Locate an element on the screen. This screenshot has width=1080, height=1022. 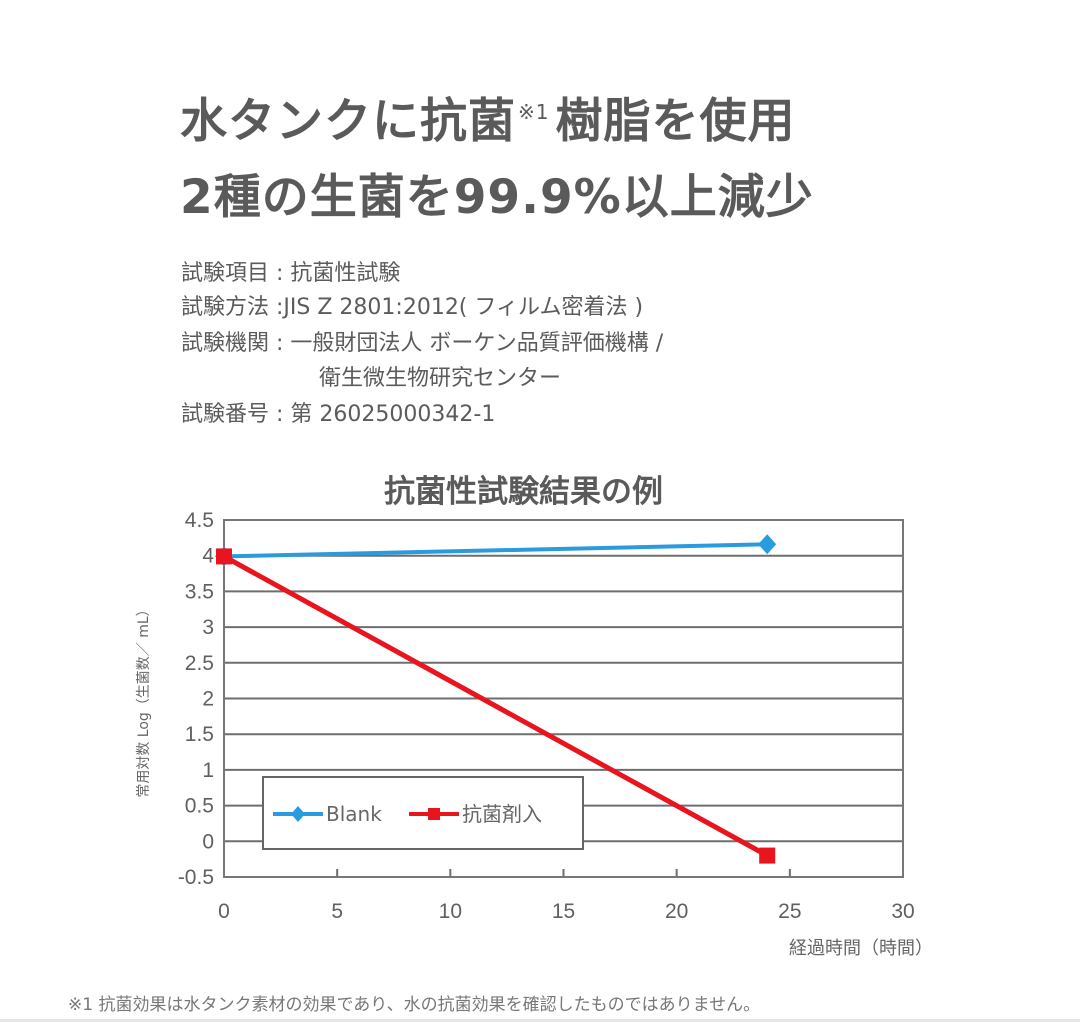
series-line is located at coordinates (495, 550).